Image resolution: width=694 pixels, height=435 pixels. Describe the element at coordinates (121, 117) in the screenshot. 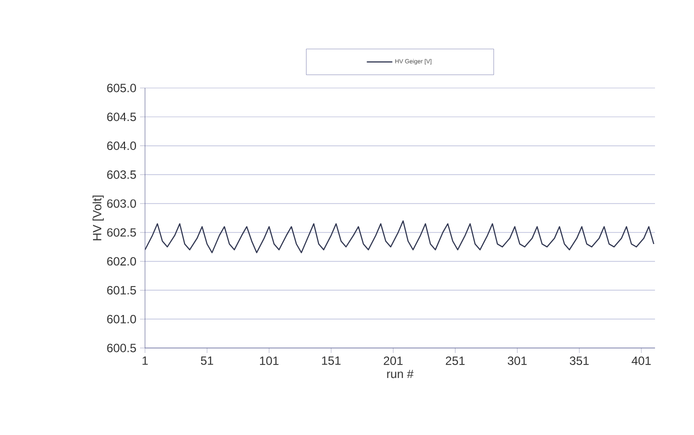

I see `y-tick-label: 604.5` at that location.